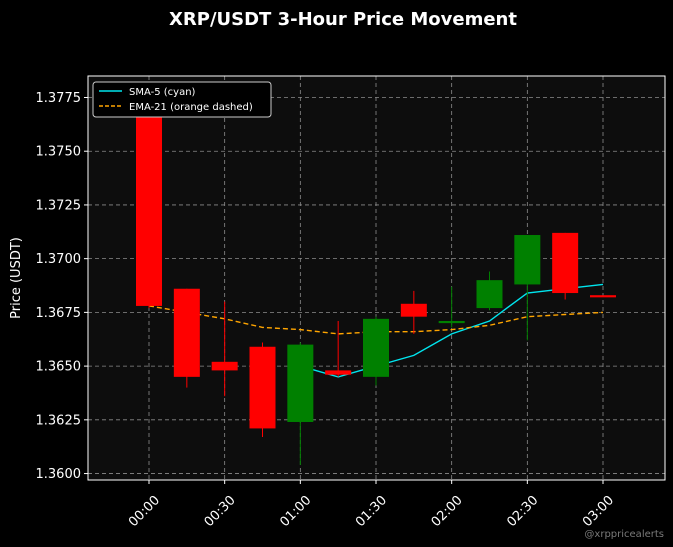 This screenshot has height=547, width=673. Describe the element at coordinates (343, 19) in the screenshot. I see `chart-title: XRP/USDT 3-Hour Price Movement` at that location.